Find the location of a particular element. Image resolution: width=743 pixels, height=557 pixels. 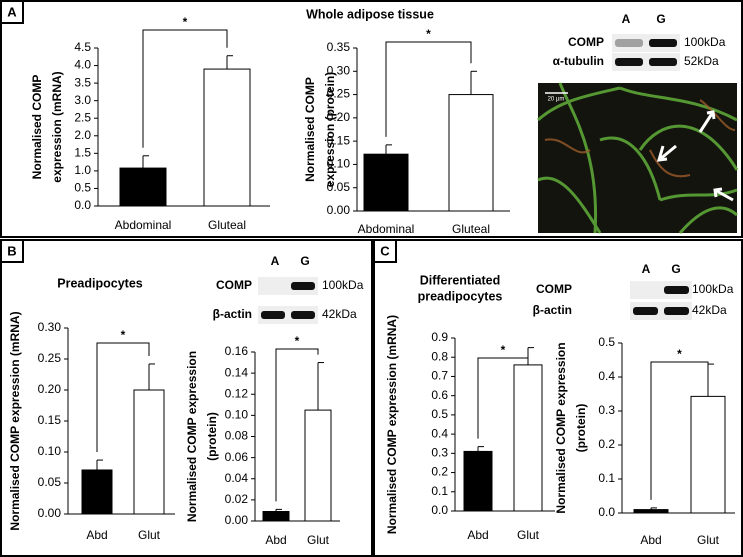

size-label: 52kDa is located at coordinates (701, 61).